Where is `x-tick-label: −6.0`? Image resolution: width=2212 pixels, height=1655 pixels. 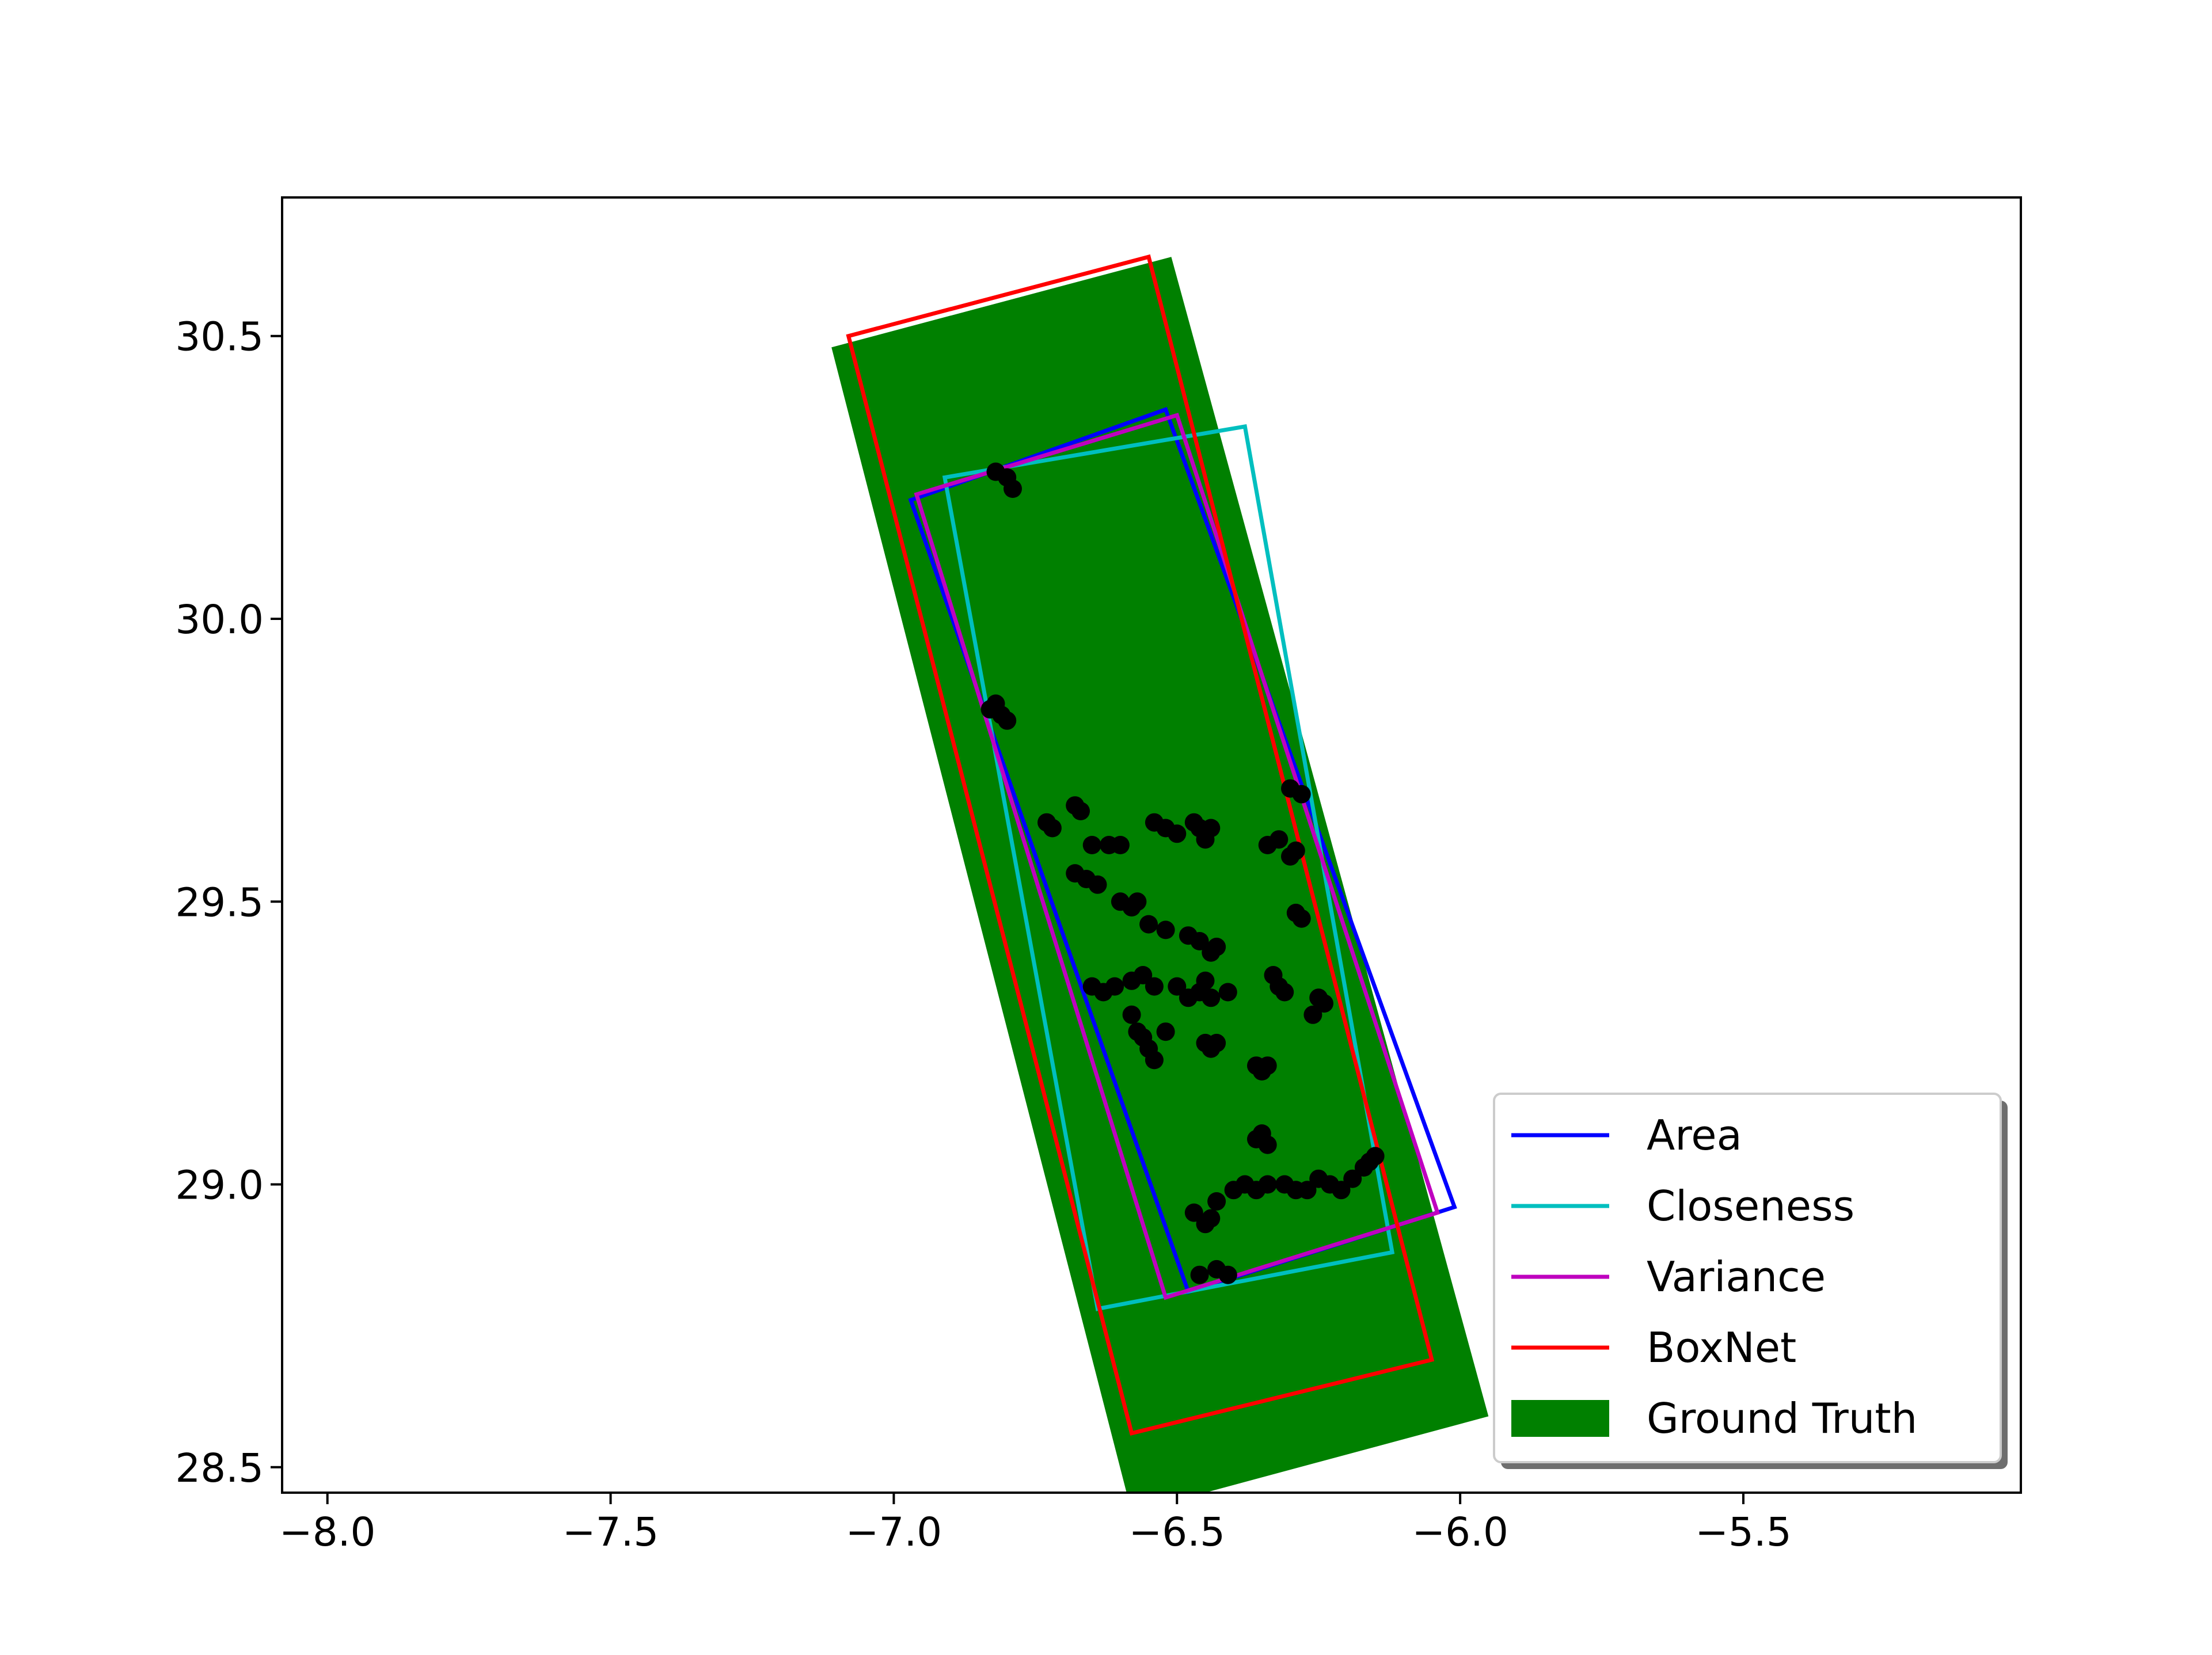 x-tick-label: −6.0 is located at coordinates (1460, 1532).